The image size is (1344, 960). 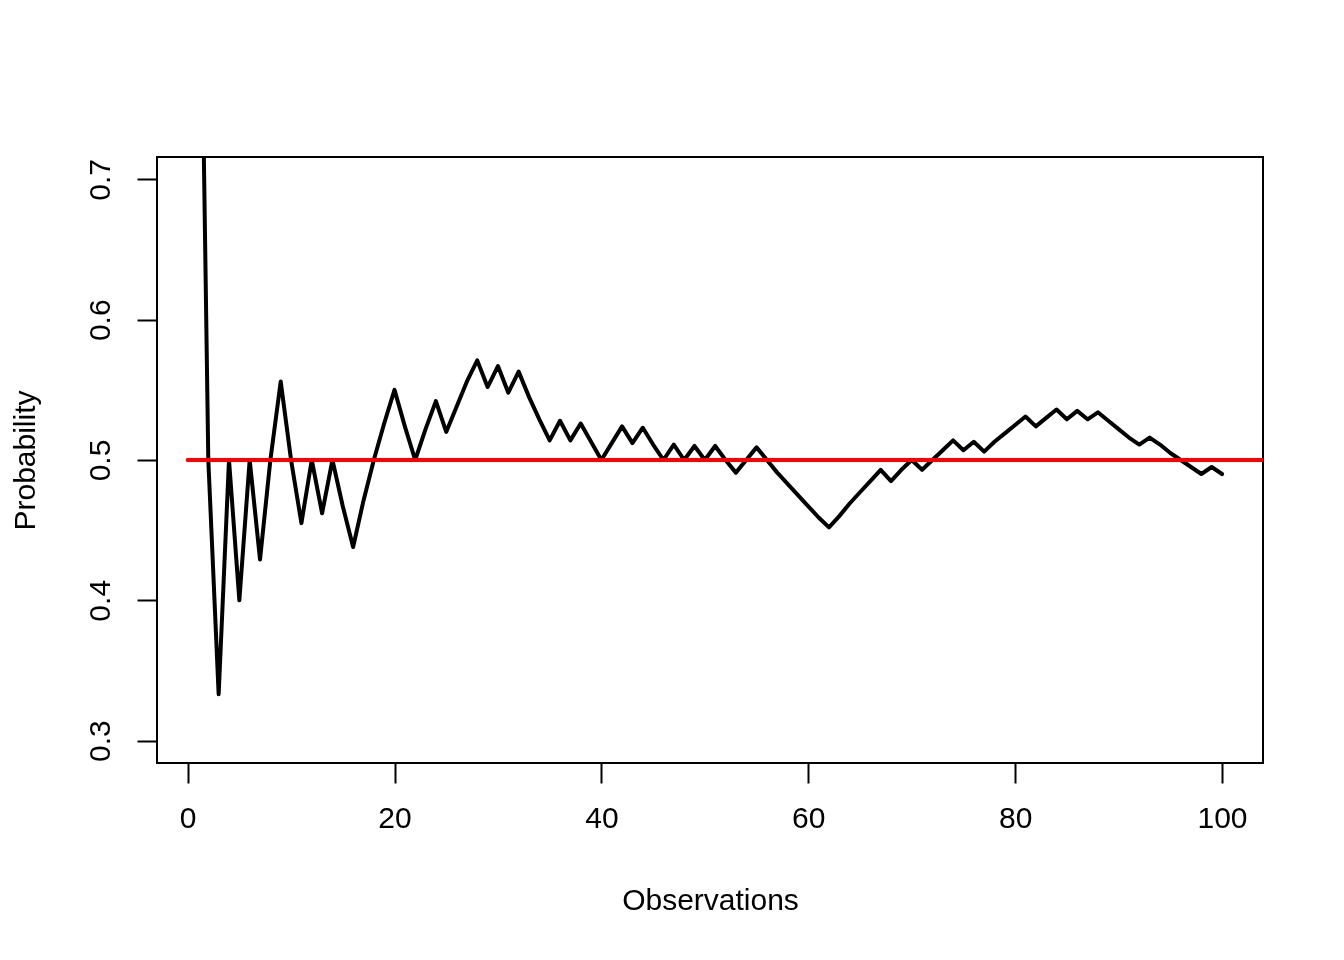 What do you see at coordinates (24, 460) in the screenshot?
I see `y-axis-title: Probability` at bounding box center [24, 460].